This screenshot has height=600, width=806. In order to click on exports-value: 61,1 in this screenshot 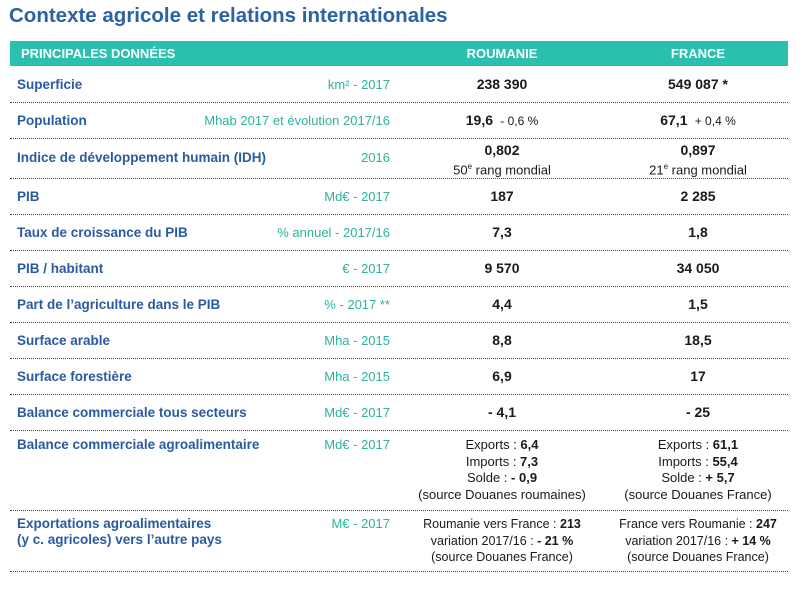, I will do `click(725, 444)`.